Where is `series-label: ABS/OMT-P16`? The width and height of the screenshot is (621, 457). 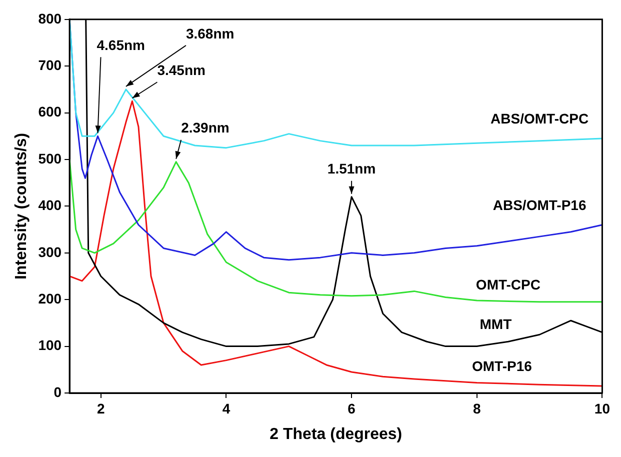 series-label: ABS/OMT-P16 is located at coordinates (539, 205).